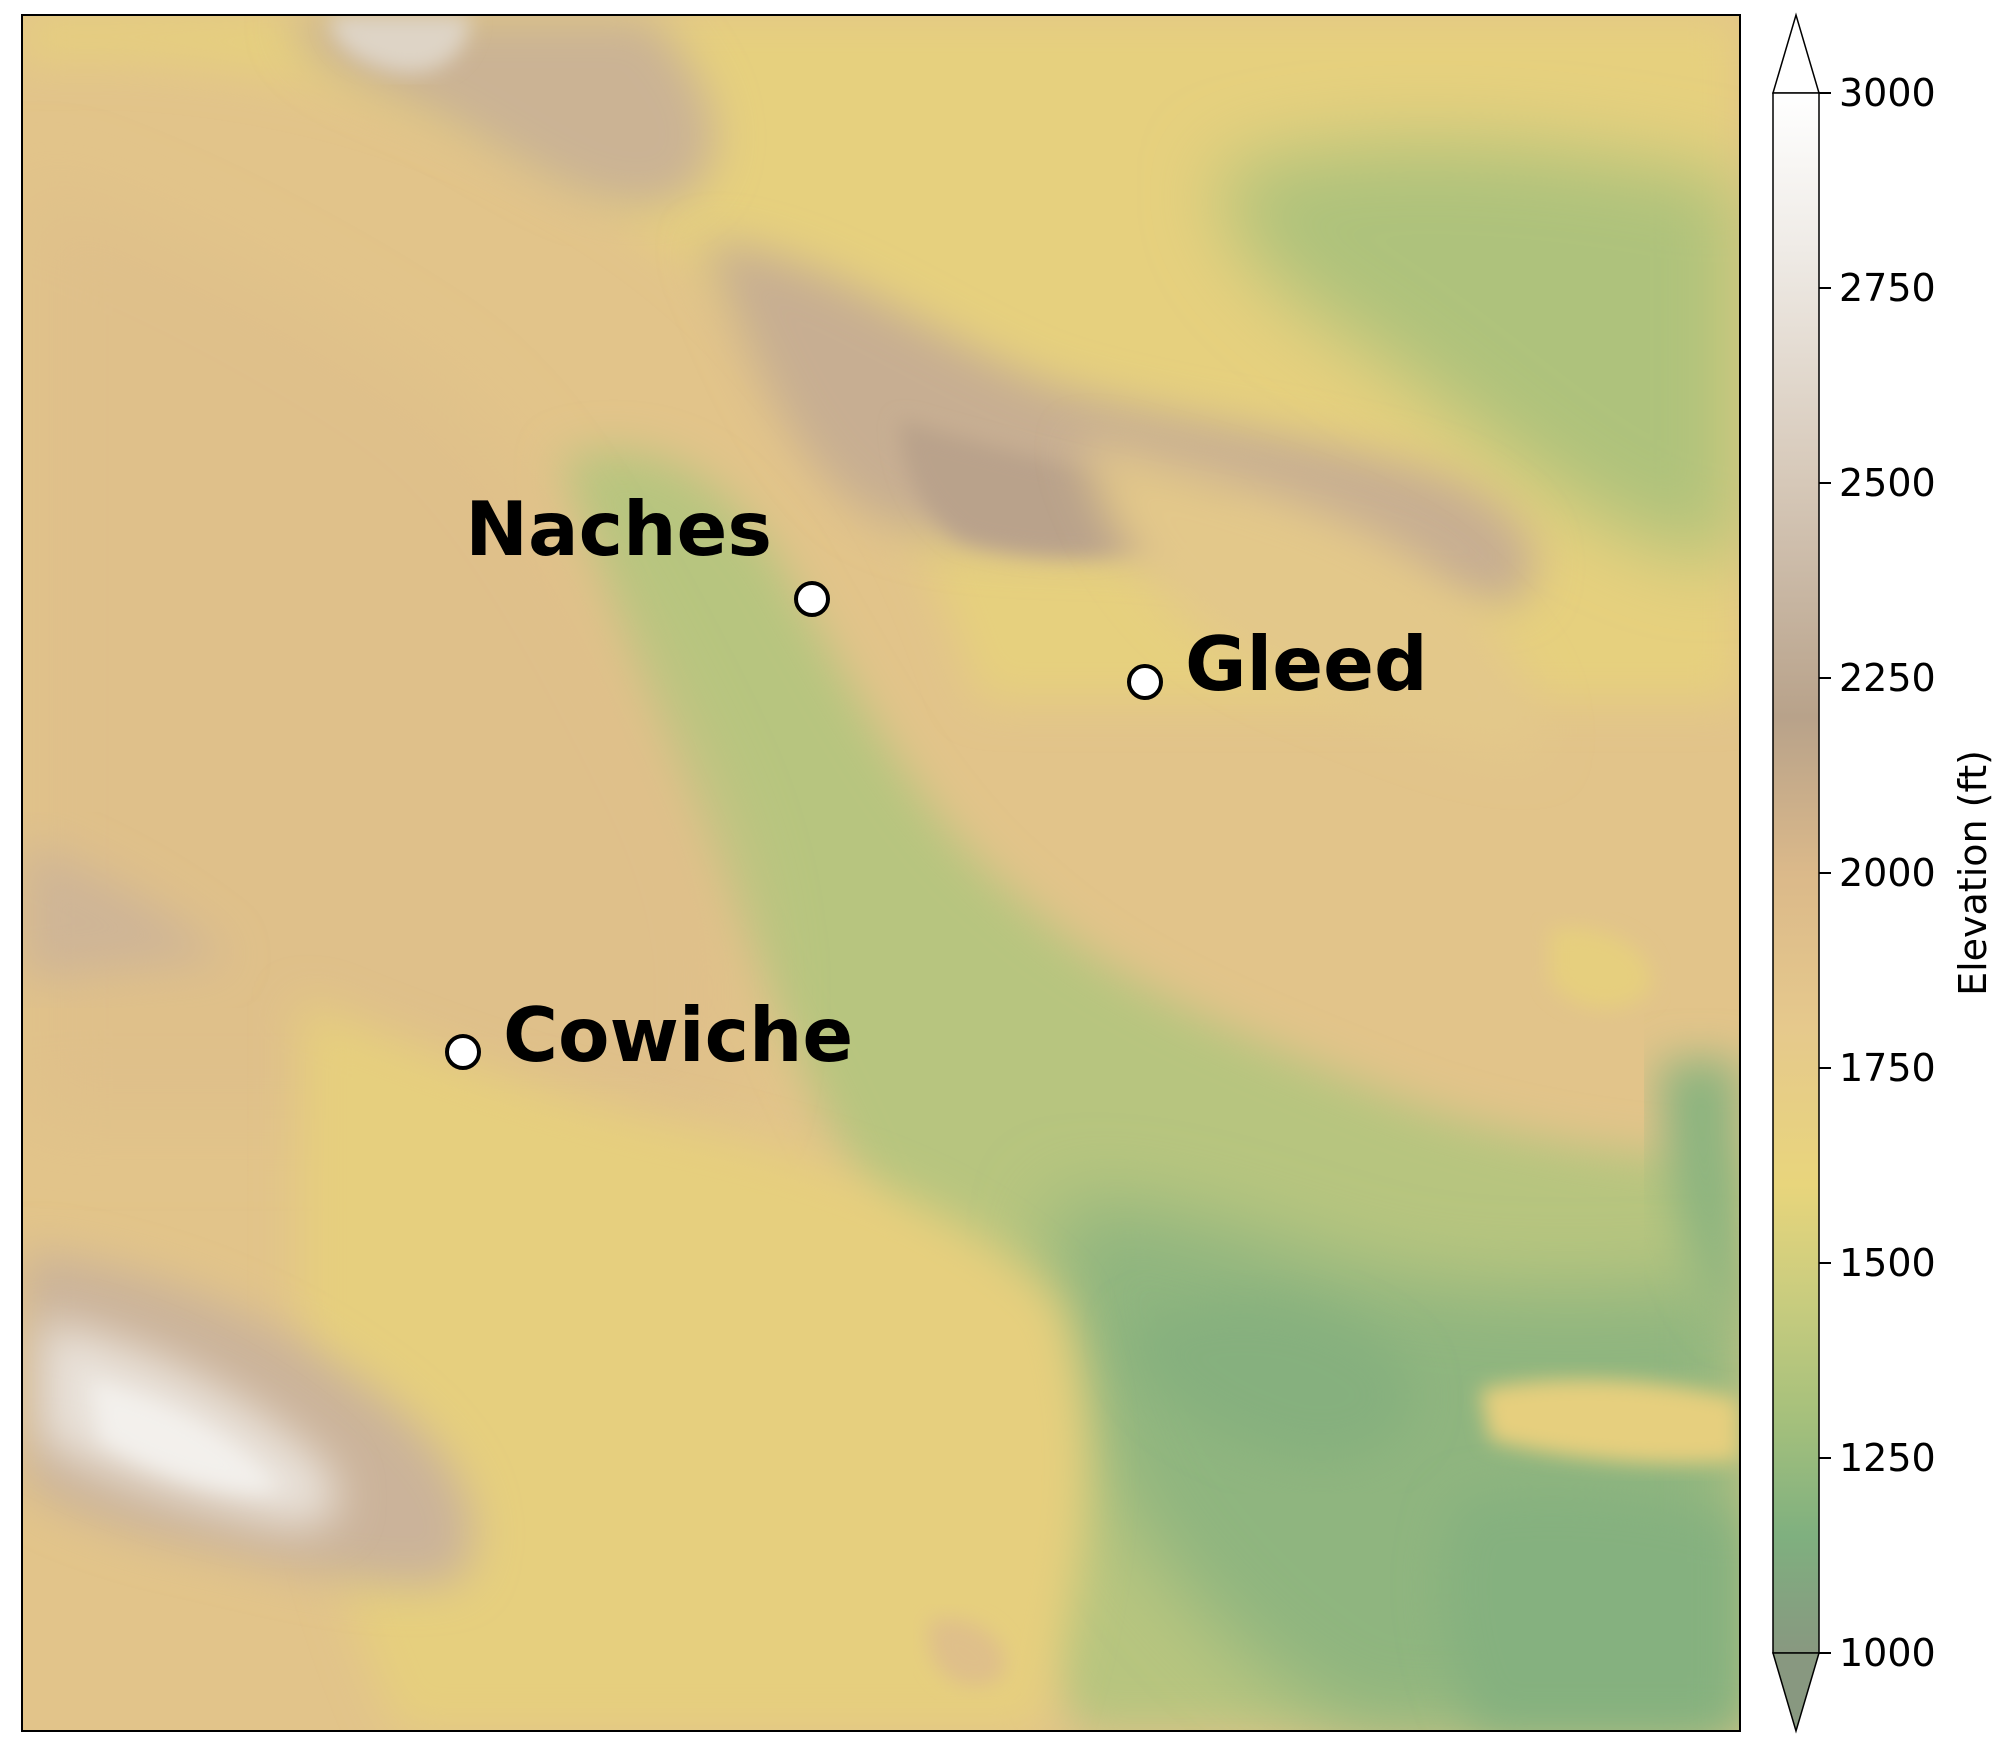  Describe the element at coordinates (1887, 1263) in the screenshot. I see `colorbar-tick-label-1500: 1500` at that location.